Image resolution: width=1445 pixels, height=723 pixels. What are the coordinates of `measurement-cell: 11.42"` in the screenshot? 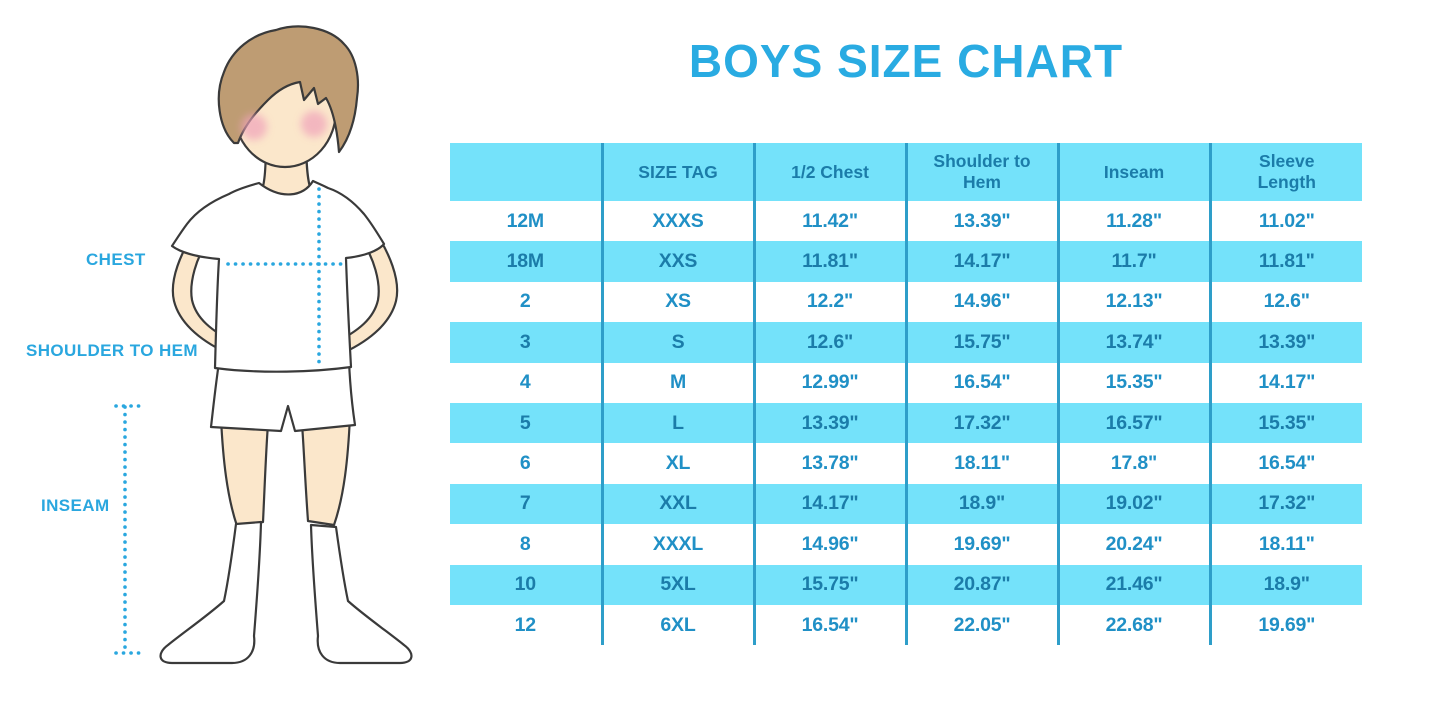 It's located at (831, 221).